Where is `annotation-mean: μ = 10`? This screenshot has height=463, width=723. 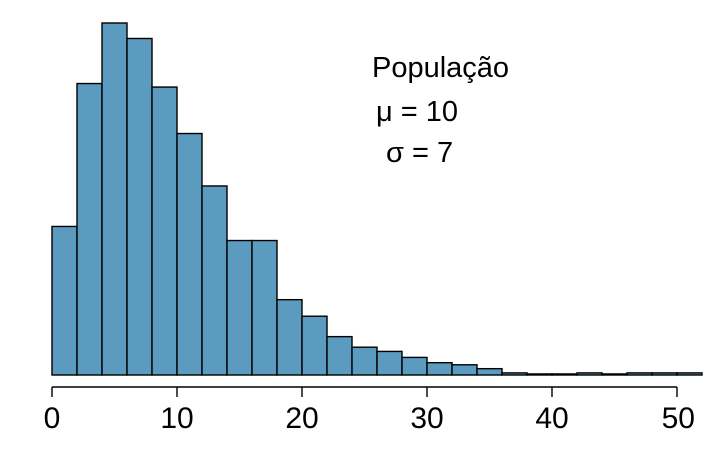 annotation-mean: μ = 10 is located at coordinates (417, 112).